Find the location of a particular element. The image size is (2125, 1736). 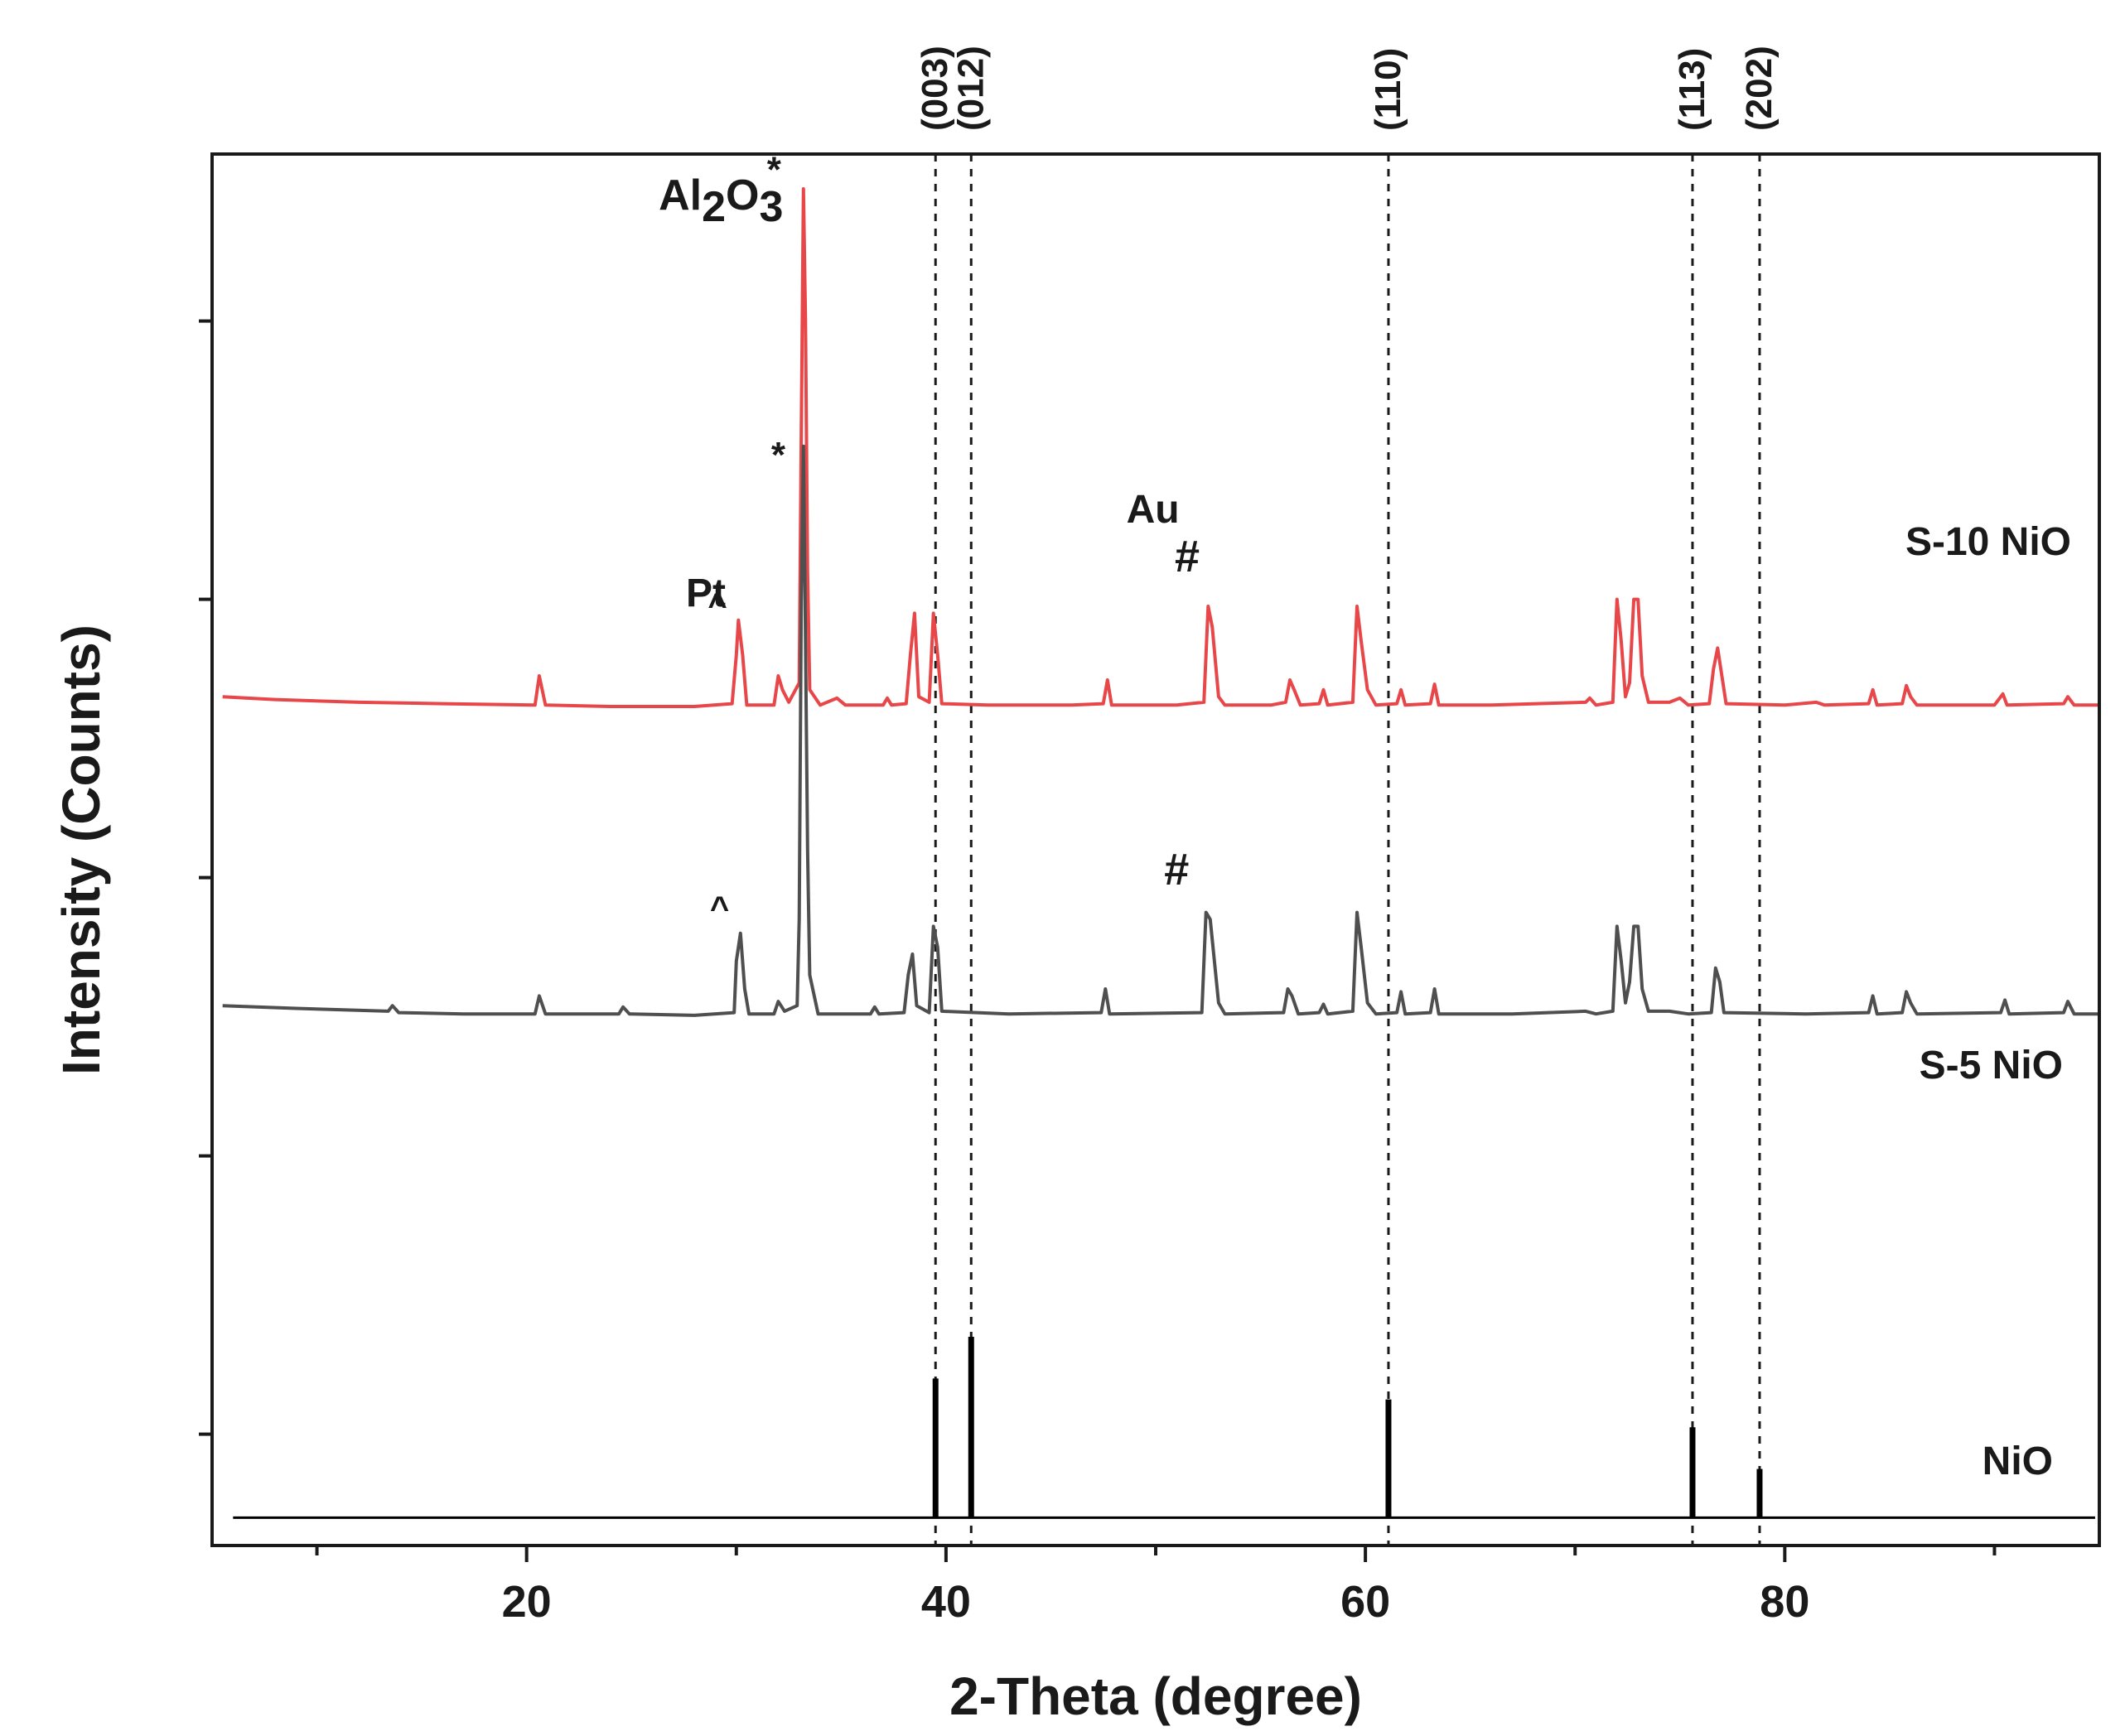

y-axis-label: Intensity (Counts) is located at coordinates (81, 849).